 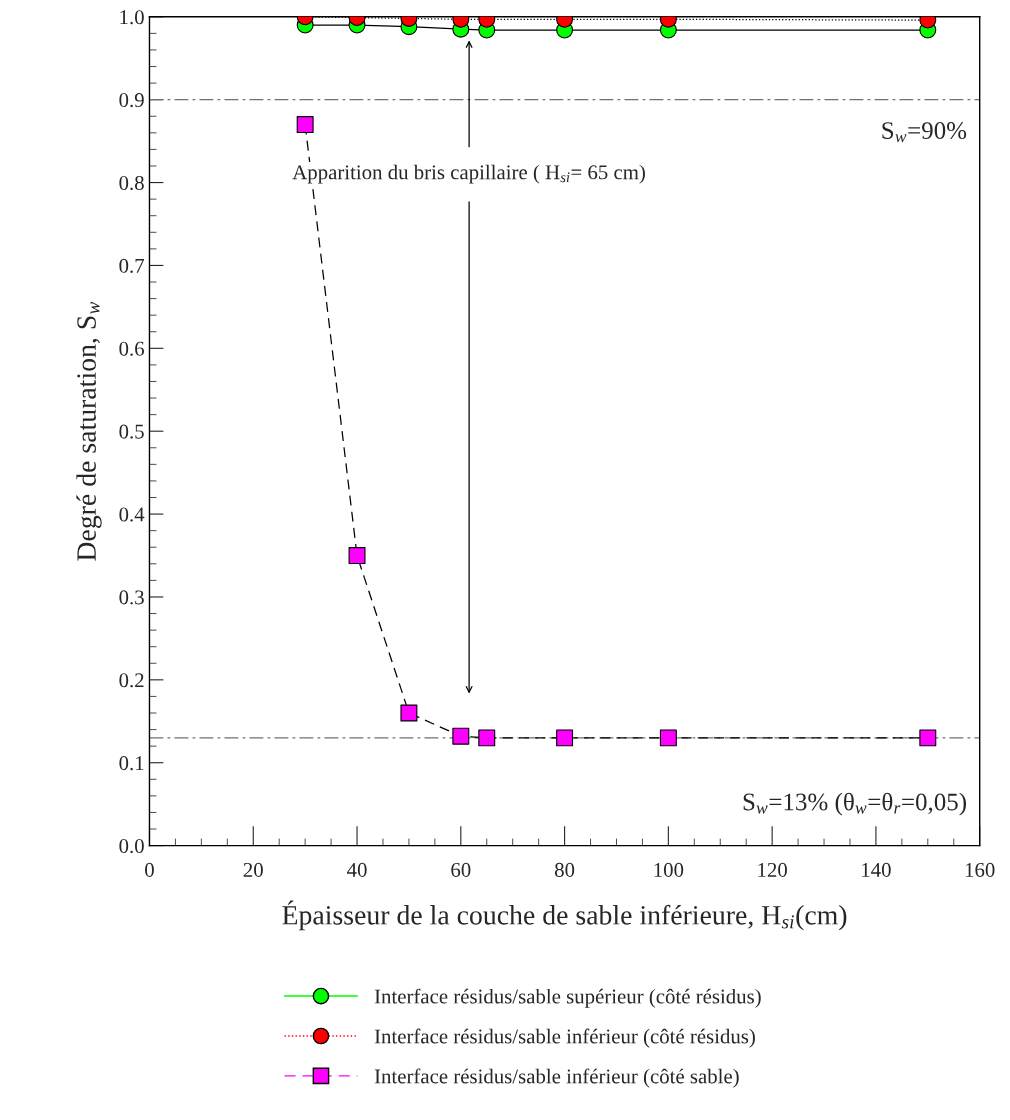 I want to click on y-tick-label: 0.8, so click(x=131, y=183).